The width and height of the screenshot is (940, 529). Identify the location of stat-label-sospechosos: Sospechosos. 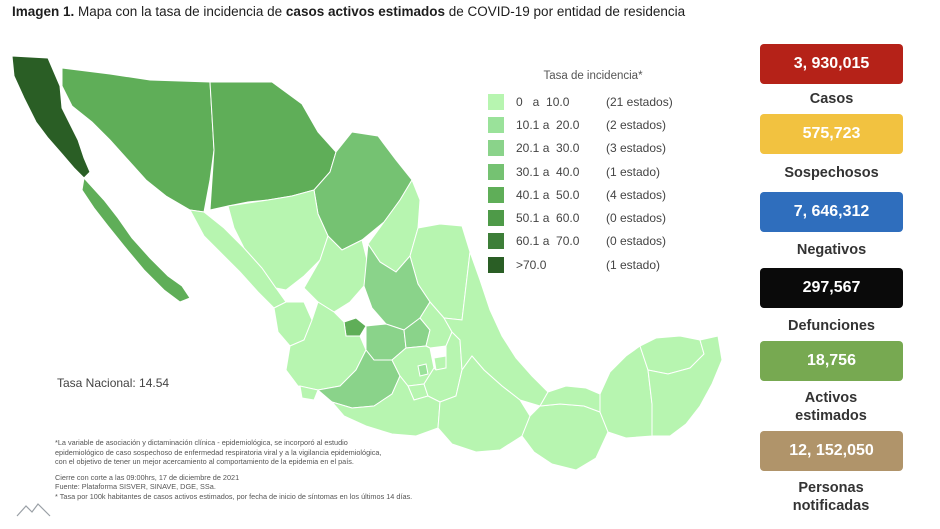
(831, 173).